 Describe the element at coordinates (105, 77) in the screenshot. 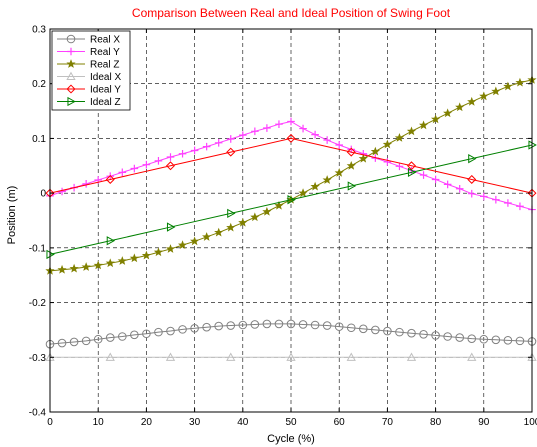

I see `legend-label-ideal-x: Ideal X` at that location.